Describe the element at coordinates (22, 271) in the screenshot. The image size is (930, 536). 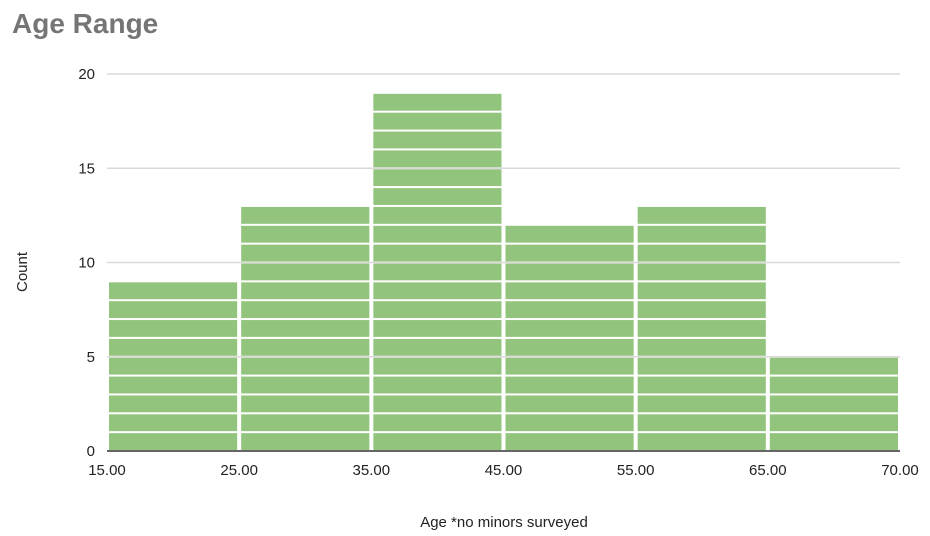
I see `y-axis-label: Count` at that location.